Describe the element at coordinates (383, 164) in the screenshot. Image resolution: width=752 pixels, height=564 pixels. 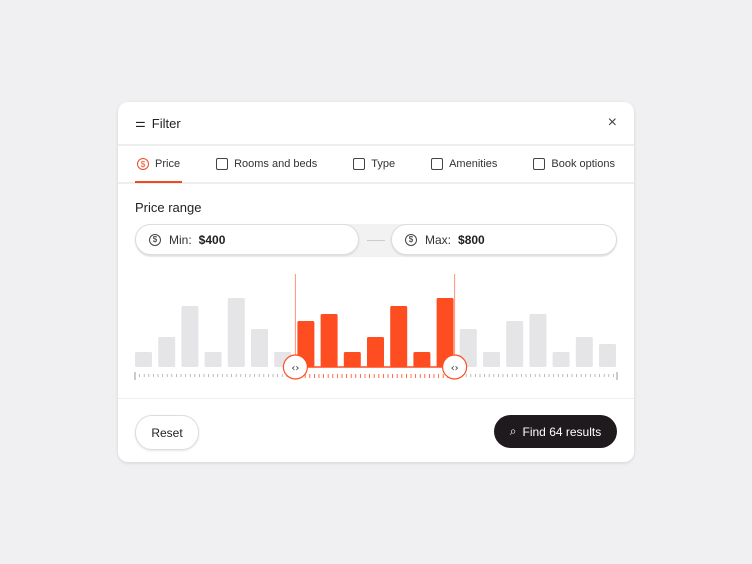
I see `tab-label: Type` at that location.